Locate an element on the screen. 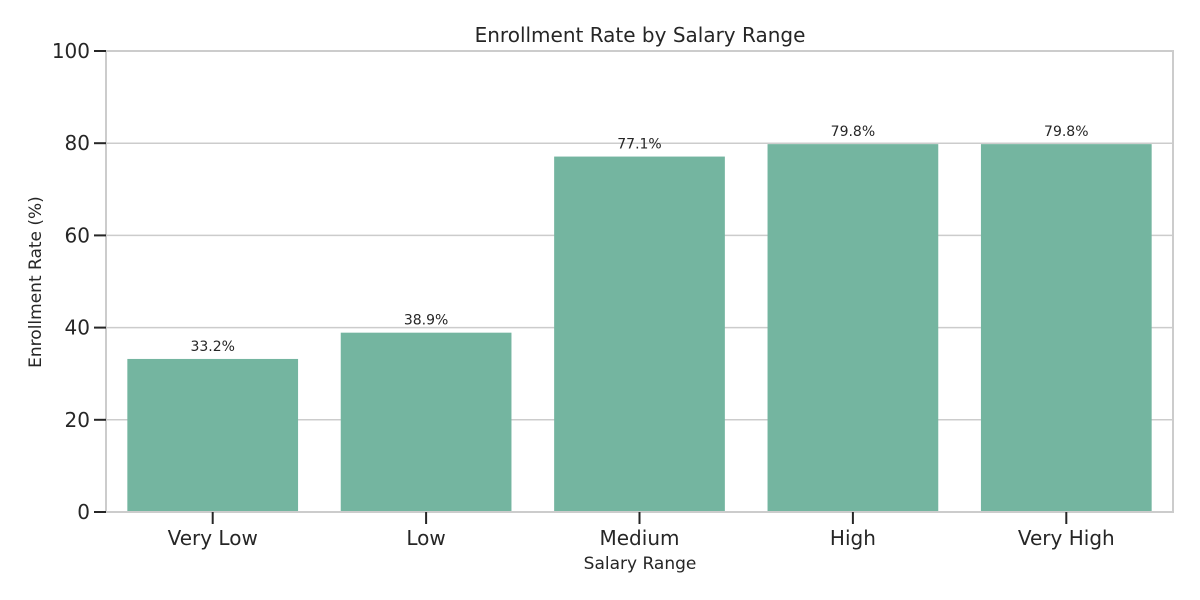 The width and height of the screenshot is (1200, 600). x-axis-ticks: Very Low Low Medium High Very High is located at coordinates (641, 531).